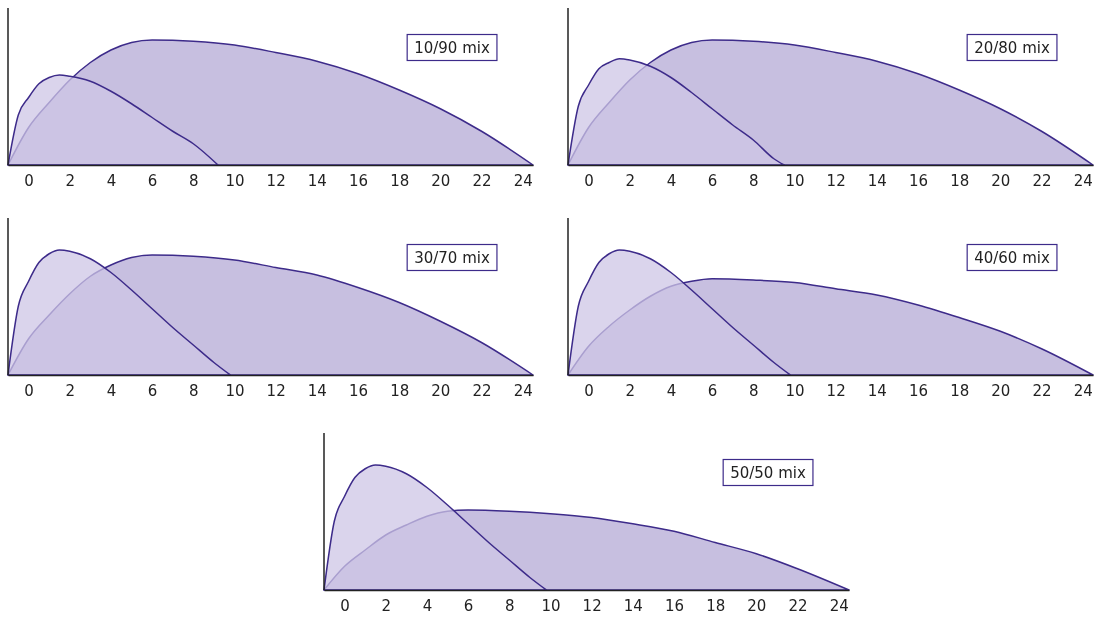 The height and width of the screenshot is (617, 1099). I want to click on annotation: 50/50 mix, so click(768, 472).